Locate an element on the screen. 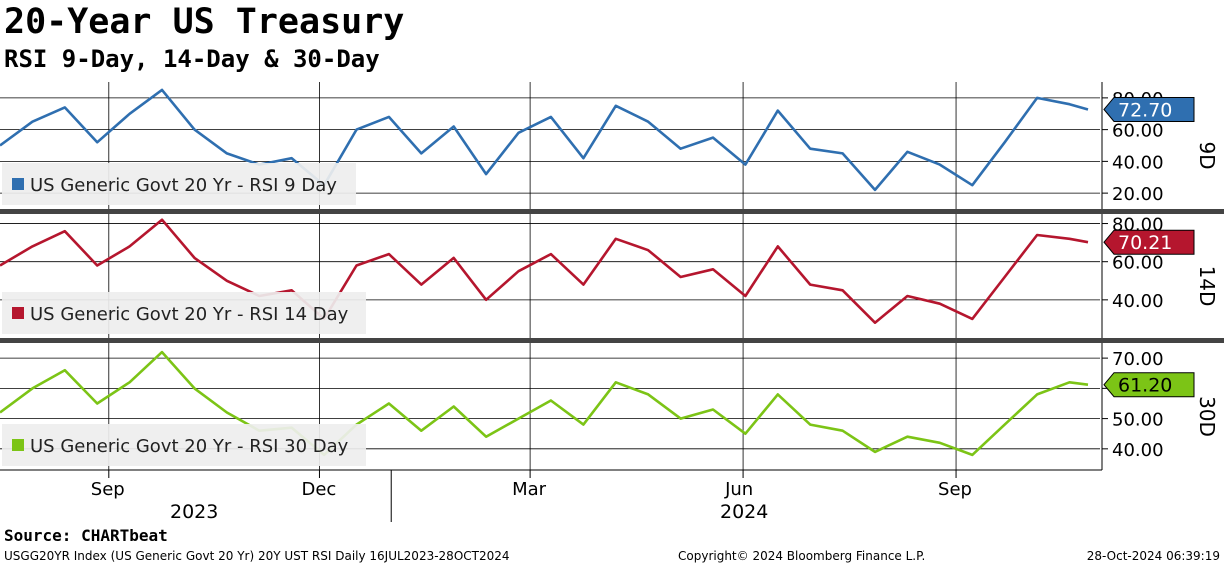 This screenshot has width=1224, height=566. footer-timestamp: 28-Oct-2024 06:39:19 is located at coordinates (1153, 556).